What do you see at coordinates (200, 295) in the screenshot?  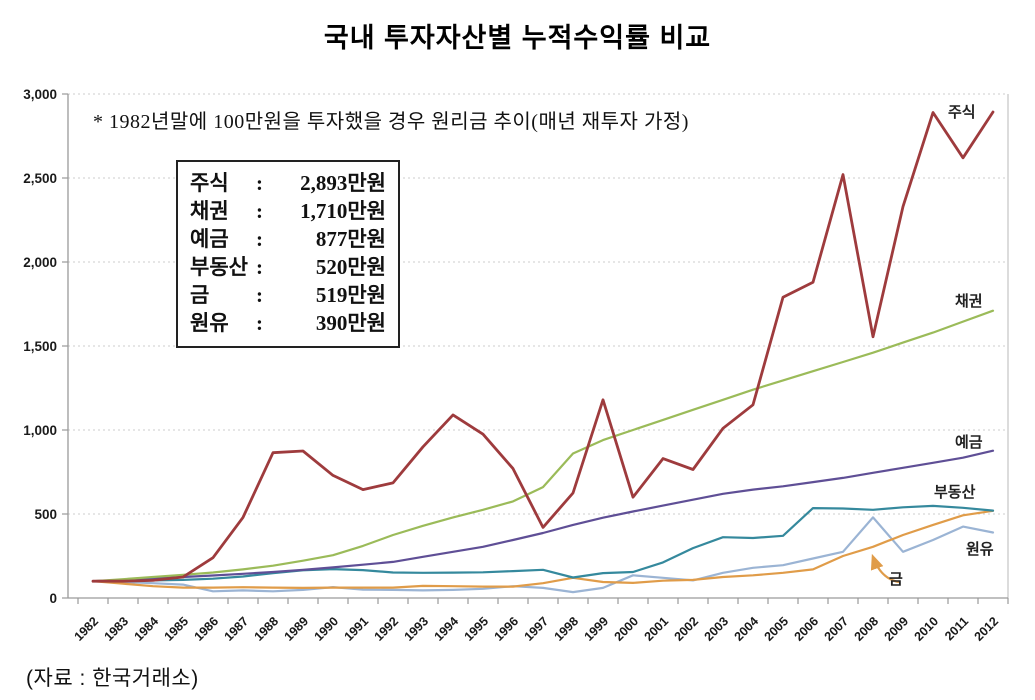 I see `legend-asset-name: 금` at bounding box center [200, 295].